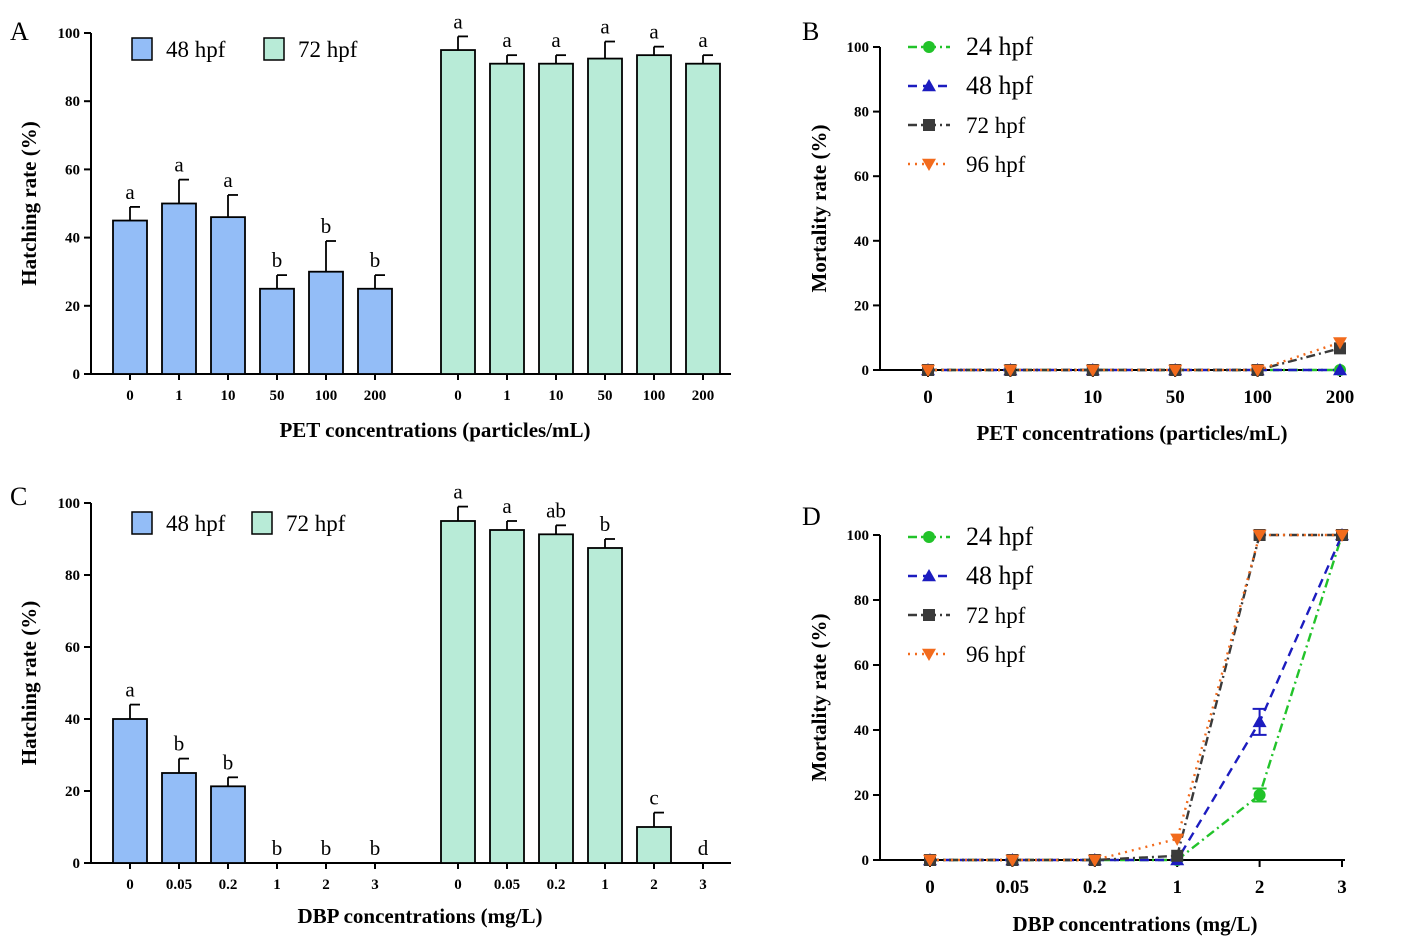 This screenshot has width=1402, height=944. Describe the element at coordinates (326, 885) in the screenshot. I see `panel-c-x-tick-label: 2` at that location.